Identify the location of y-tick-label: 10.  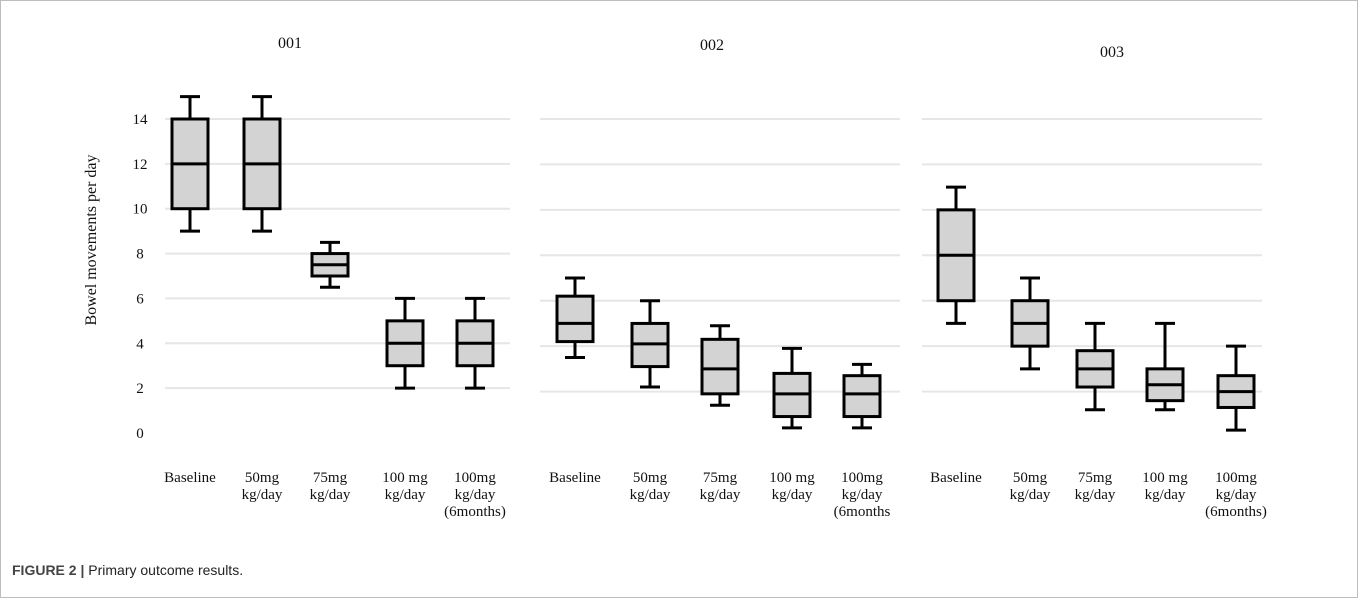
(140, 210).